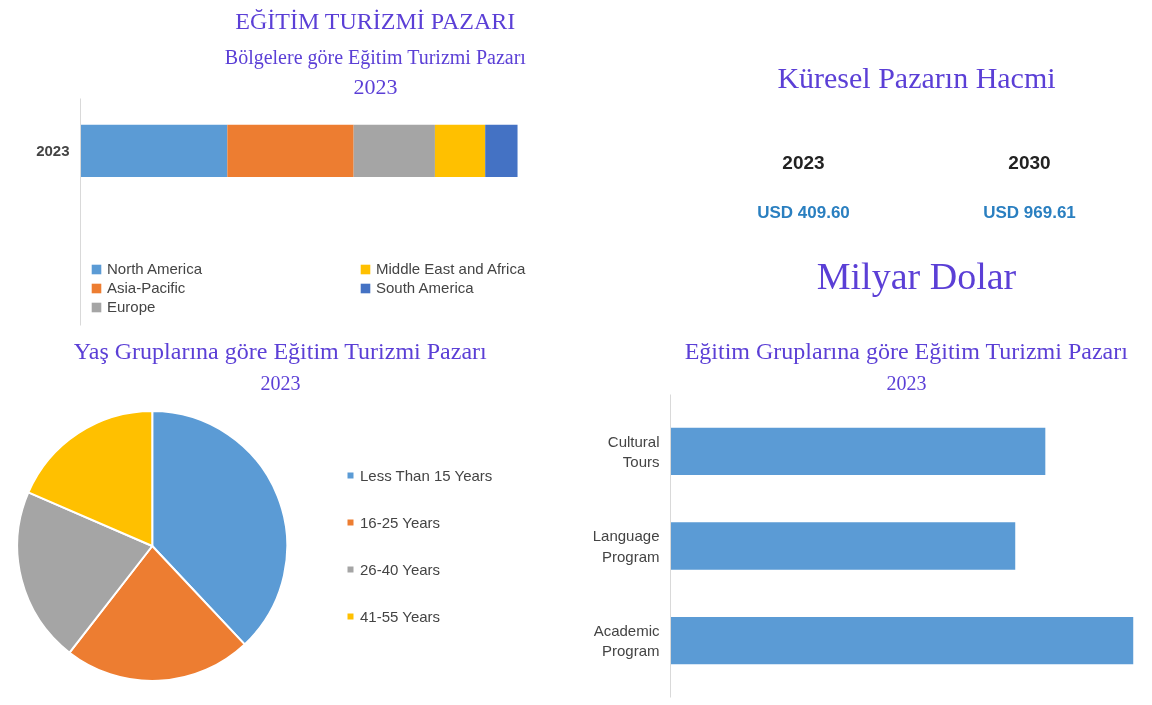  I want to click on legend-label: 26-40 Years, so click(401, 569).